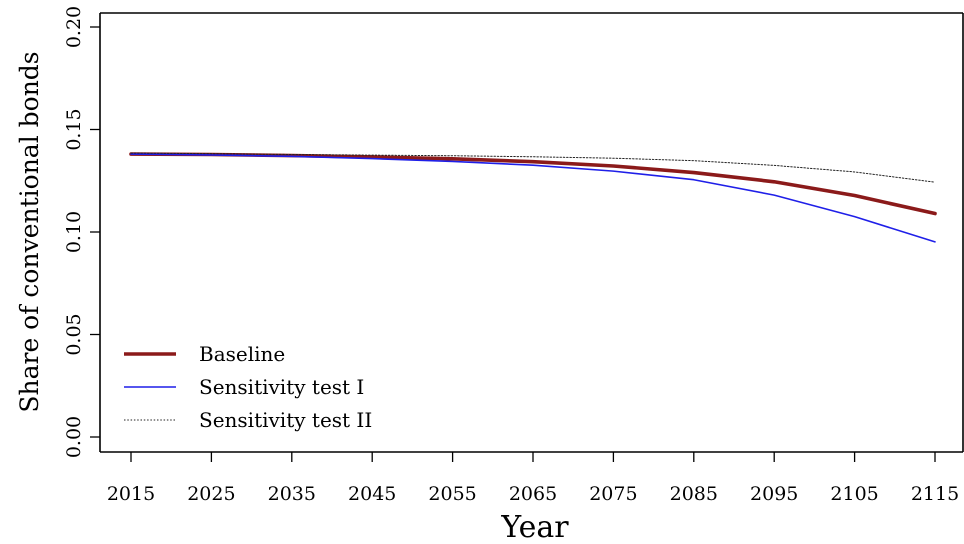  Describe the element at coordinates (242, 354) in the screenshot. I see `legend-label: Baseline` at that location.